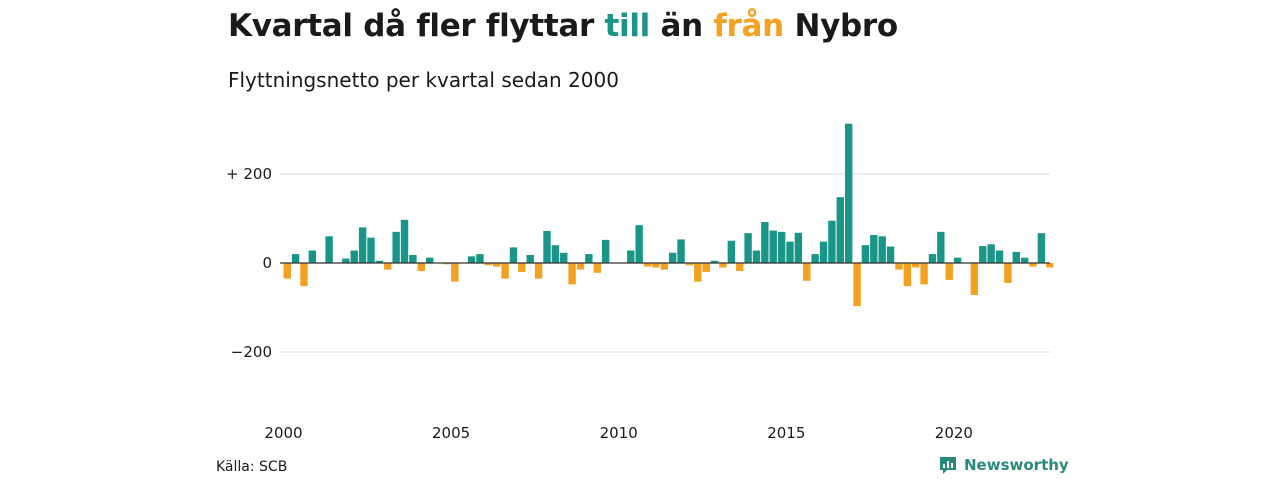 This screenshot has height=480, width=1280. I want to click on x-tick-label: 2010, so click(619, 433).